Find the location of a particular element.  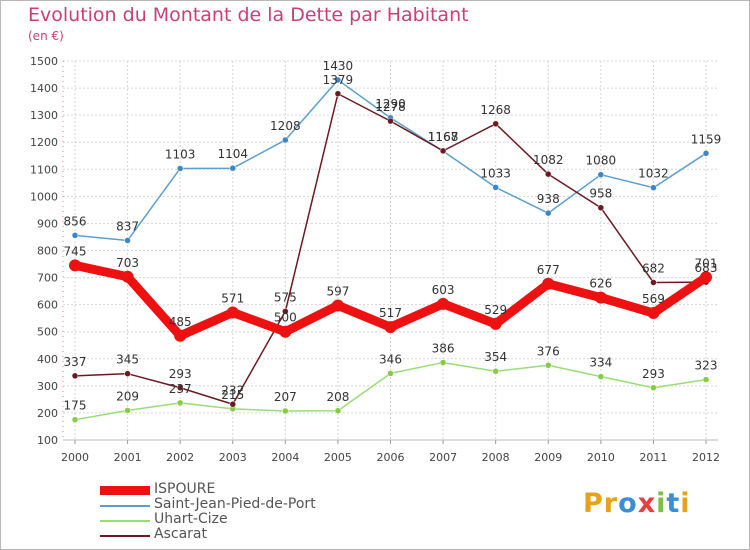

data-label-ascarat: 1168 is located at coordinates (443, 137).